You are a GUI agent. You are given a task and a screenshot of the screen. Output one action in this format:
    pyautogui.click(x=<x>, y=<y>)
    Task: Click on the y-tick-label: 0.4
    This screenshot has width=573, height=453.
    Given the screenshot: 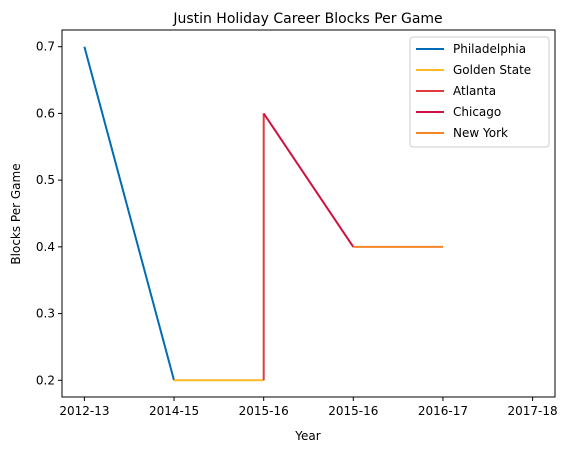 What is the action you would take?
    pyautogui.click(x=45, y=247)
    